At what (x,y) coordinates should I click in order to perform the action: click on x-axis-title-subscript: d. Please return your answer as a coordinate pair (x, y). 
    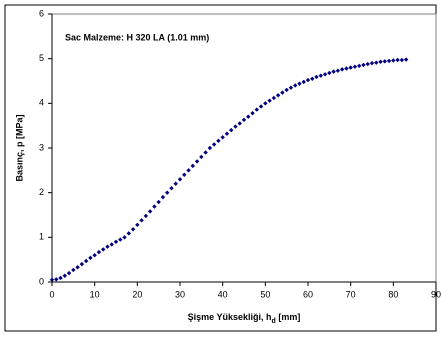
    Looking at the image, I should click on (274, 321).